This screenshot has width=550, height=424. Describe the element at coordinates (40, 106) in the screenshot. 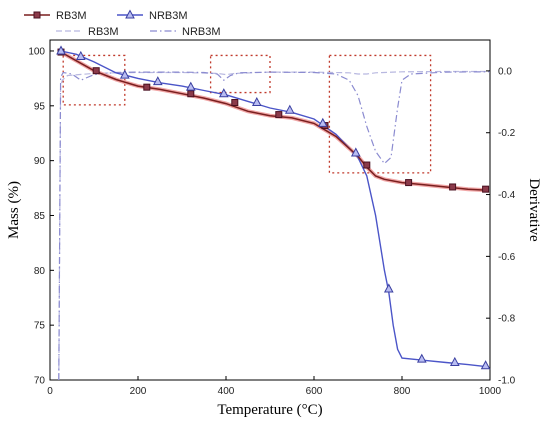

I see `left-y-tick-label: 95` at that location.